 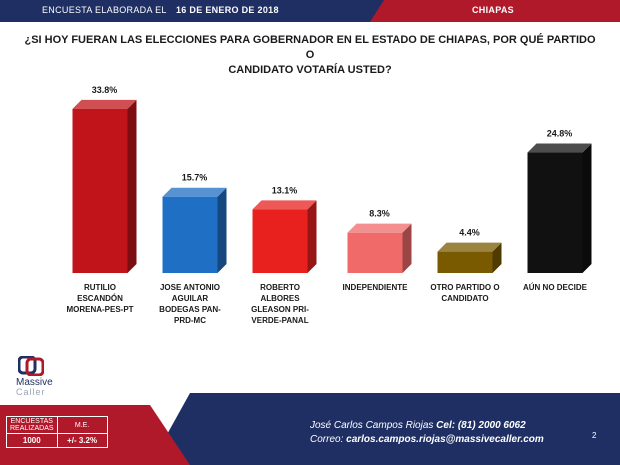 I want to click on bar-6-value-label: 24.8%, so click(x=560, y=134).